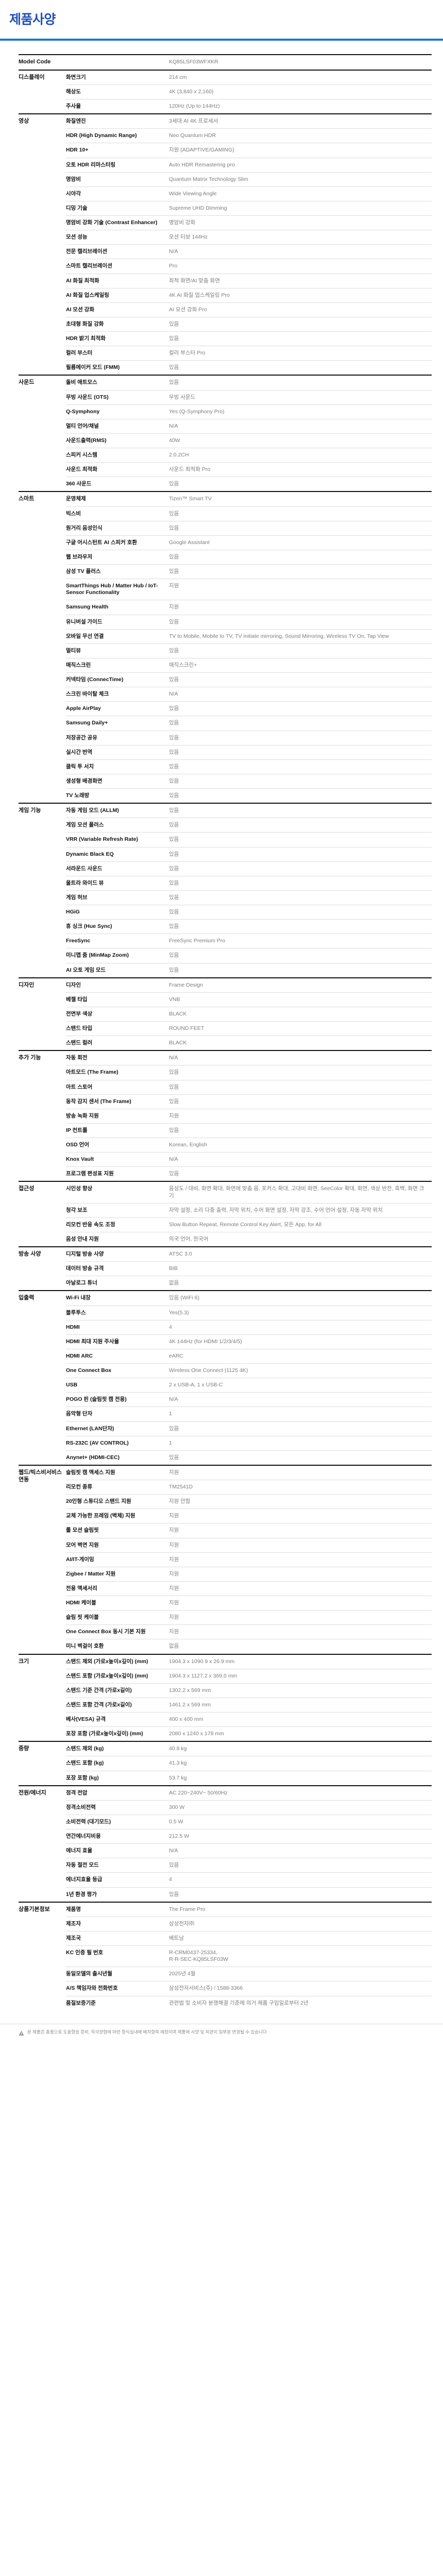 This screenshot has height=2576, width=443. Describe the element at coordinates (117, 883) in the screenshot. I see `spec-row-label: 울트라 와이드 뷰` at that location.